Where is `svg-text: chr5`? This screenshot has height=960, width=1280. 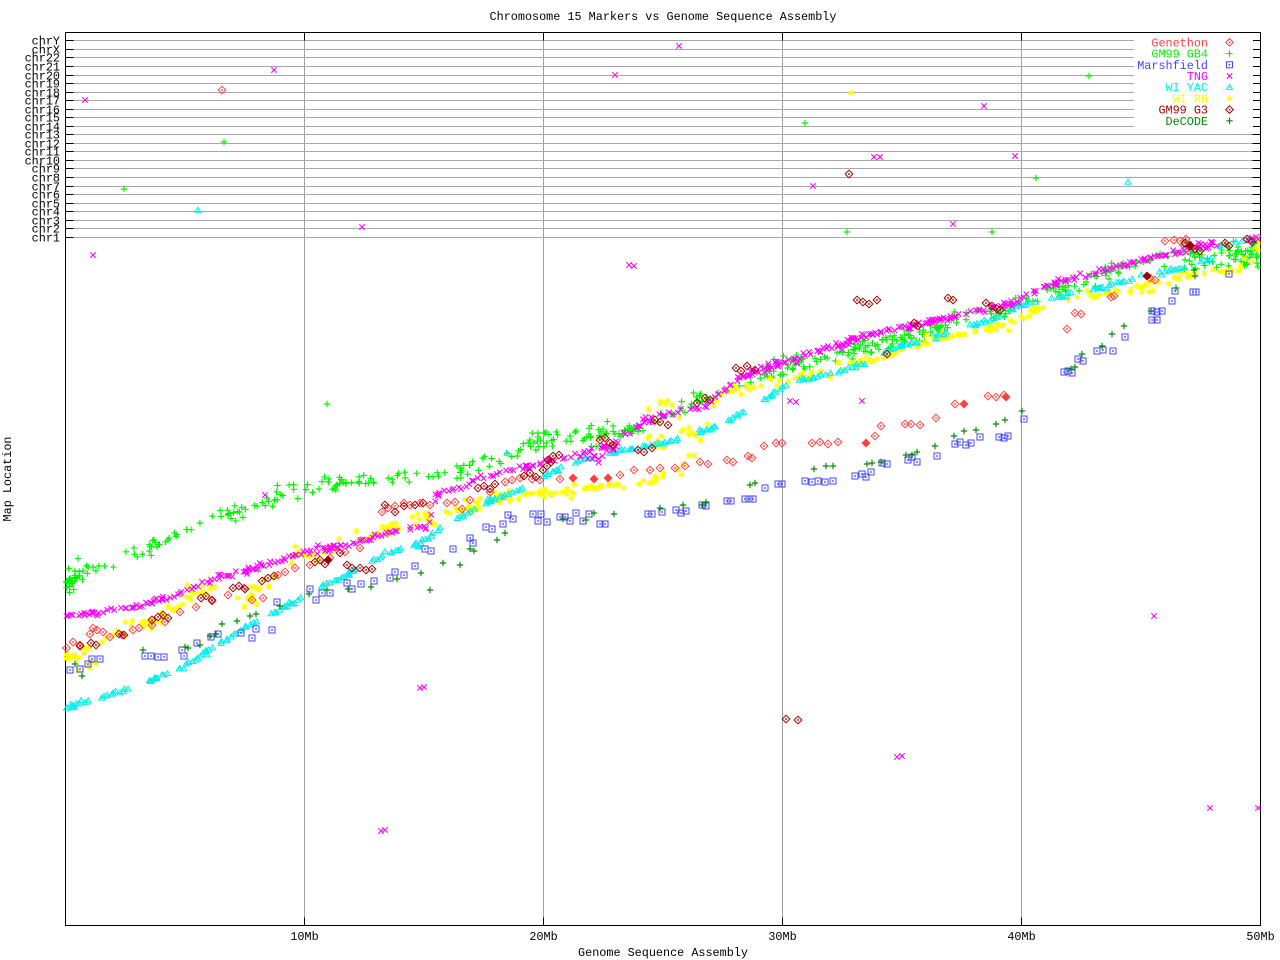 svg-text: chr5 is located at coordinates (46, 205).